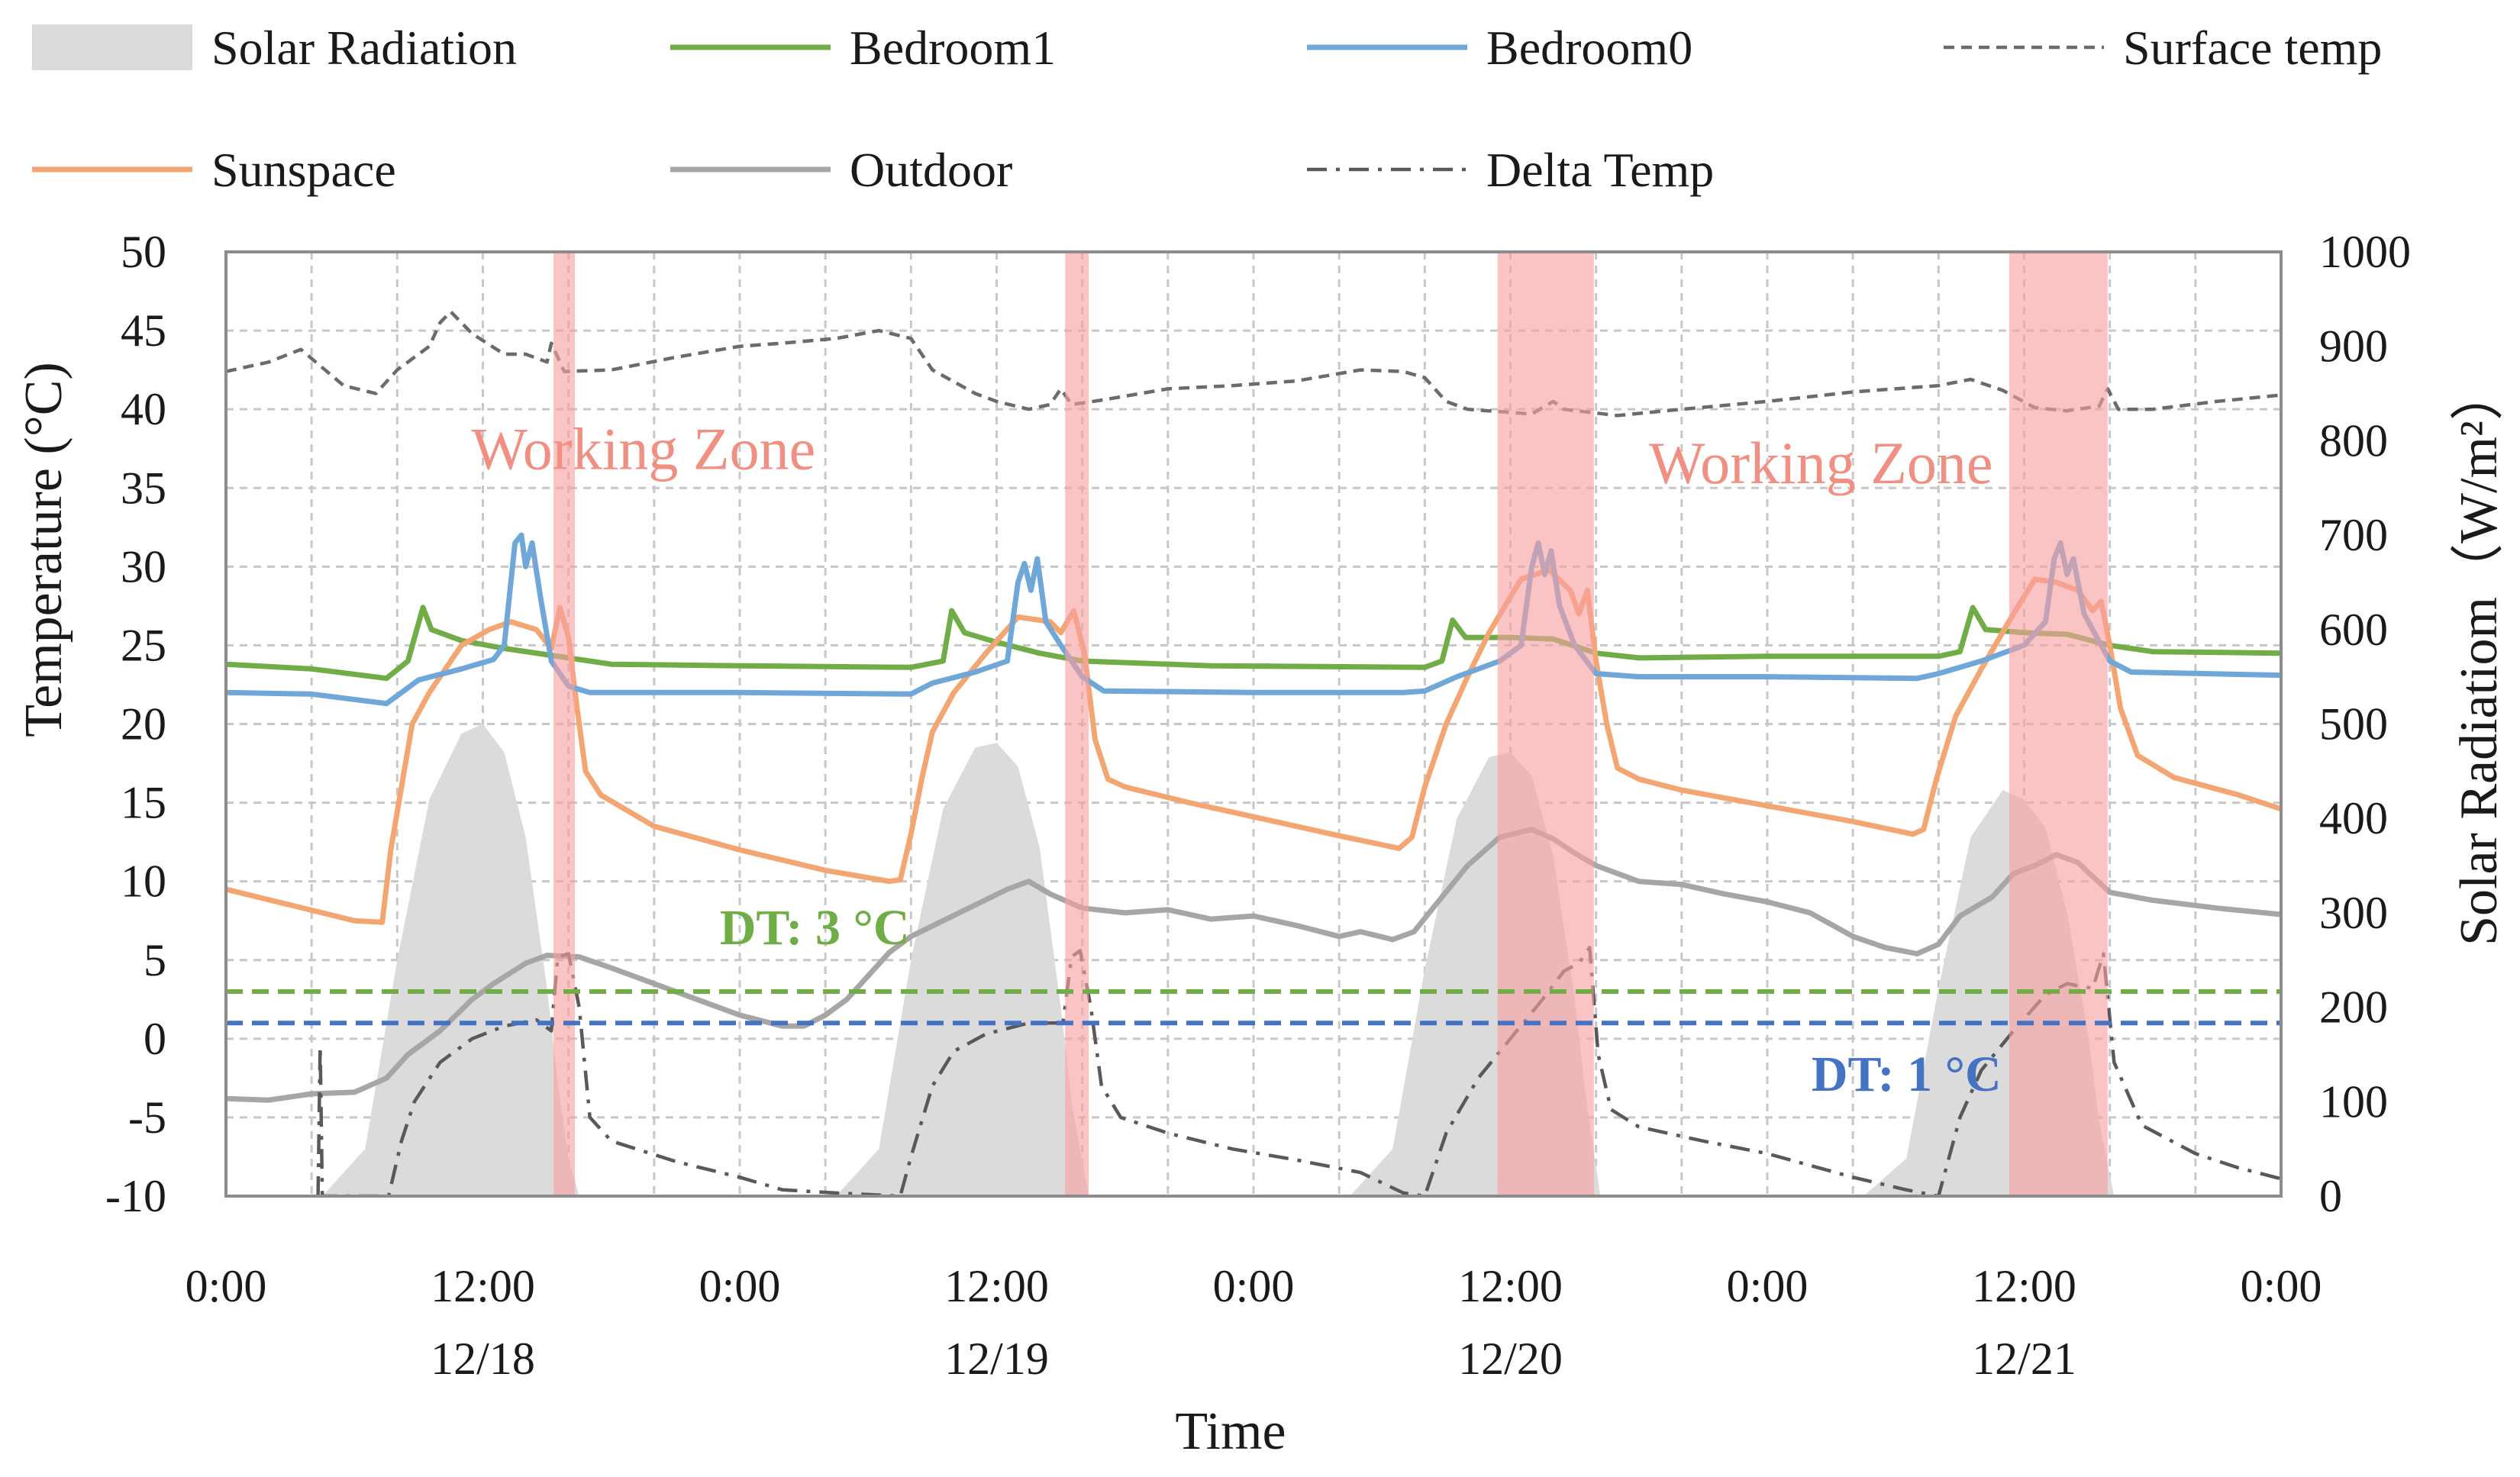  Describe the element at coordinates (143, 566) in the screenshot. I see `y-tick-label-left: 30` at that location.